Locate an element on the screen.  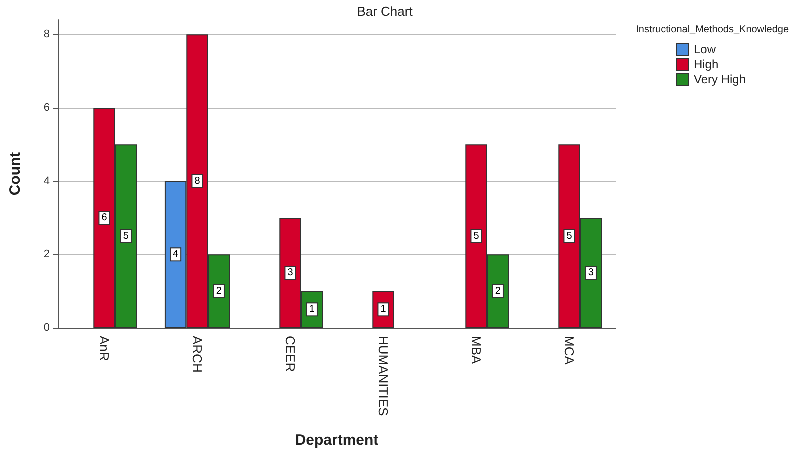
y-axis-title: Count is located at coordinates (15, 174).